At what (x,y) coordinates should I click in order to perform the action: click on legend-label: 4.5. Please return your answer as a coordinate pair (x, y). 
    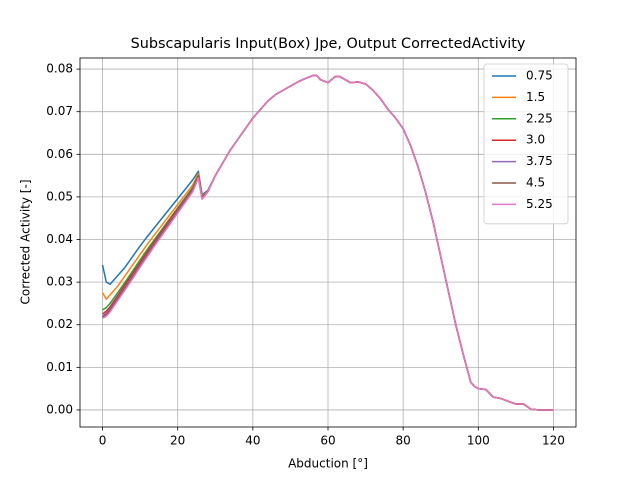
    Looking at the image, I should click on (535, 183).